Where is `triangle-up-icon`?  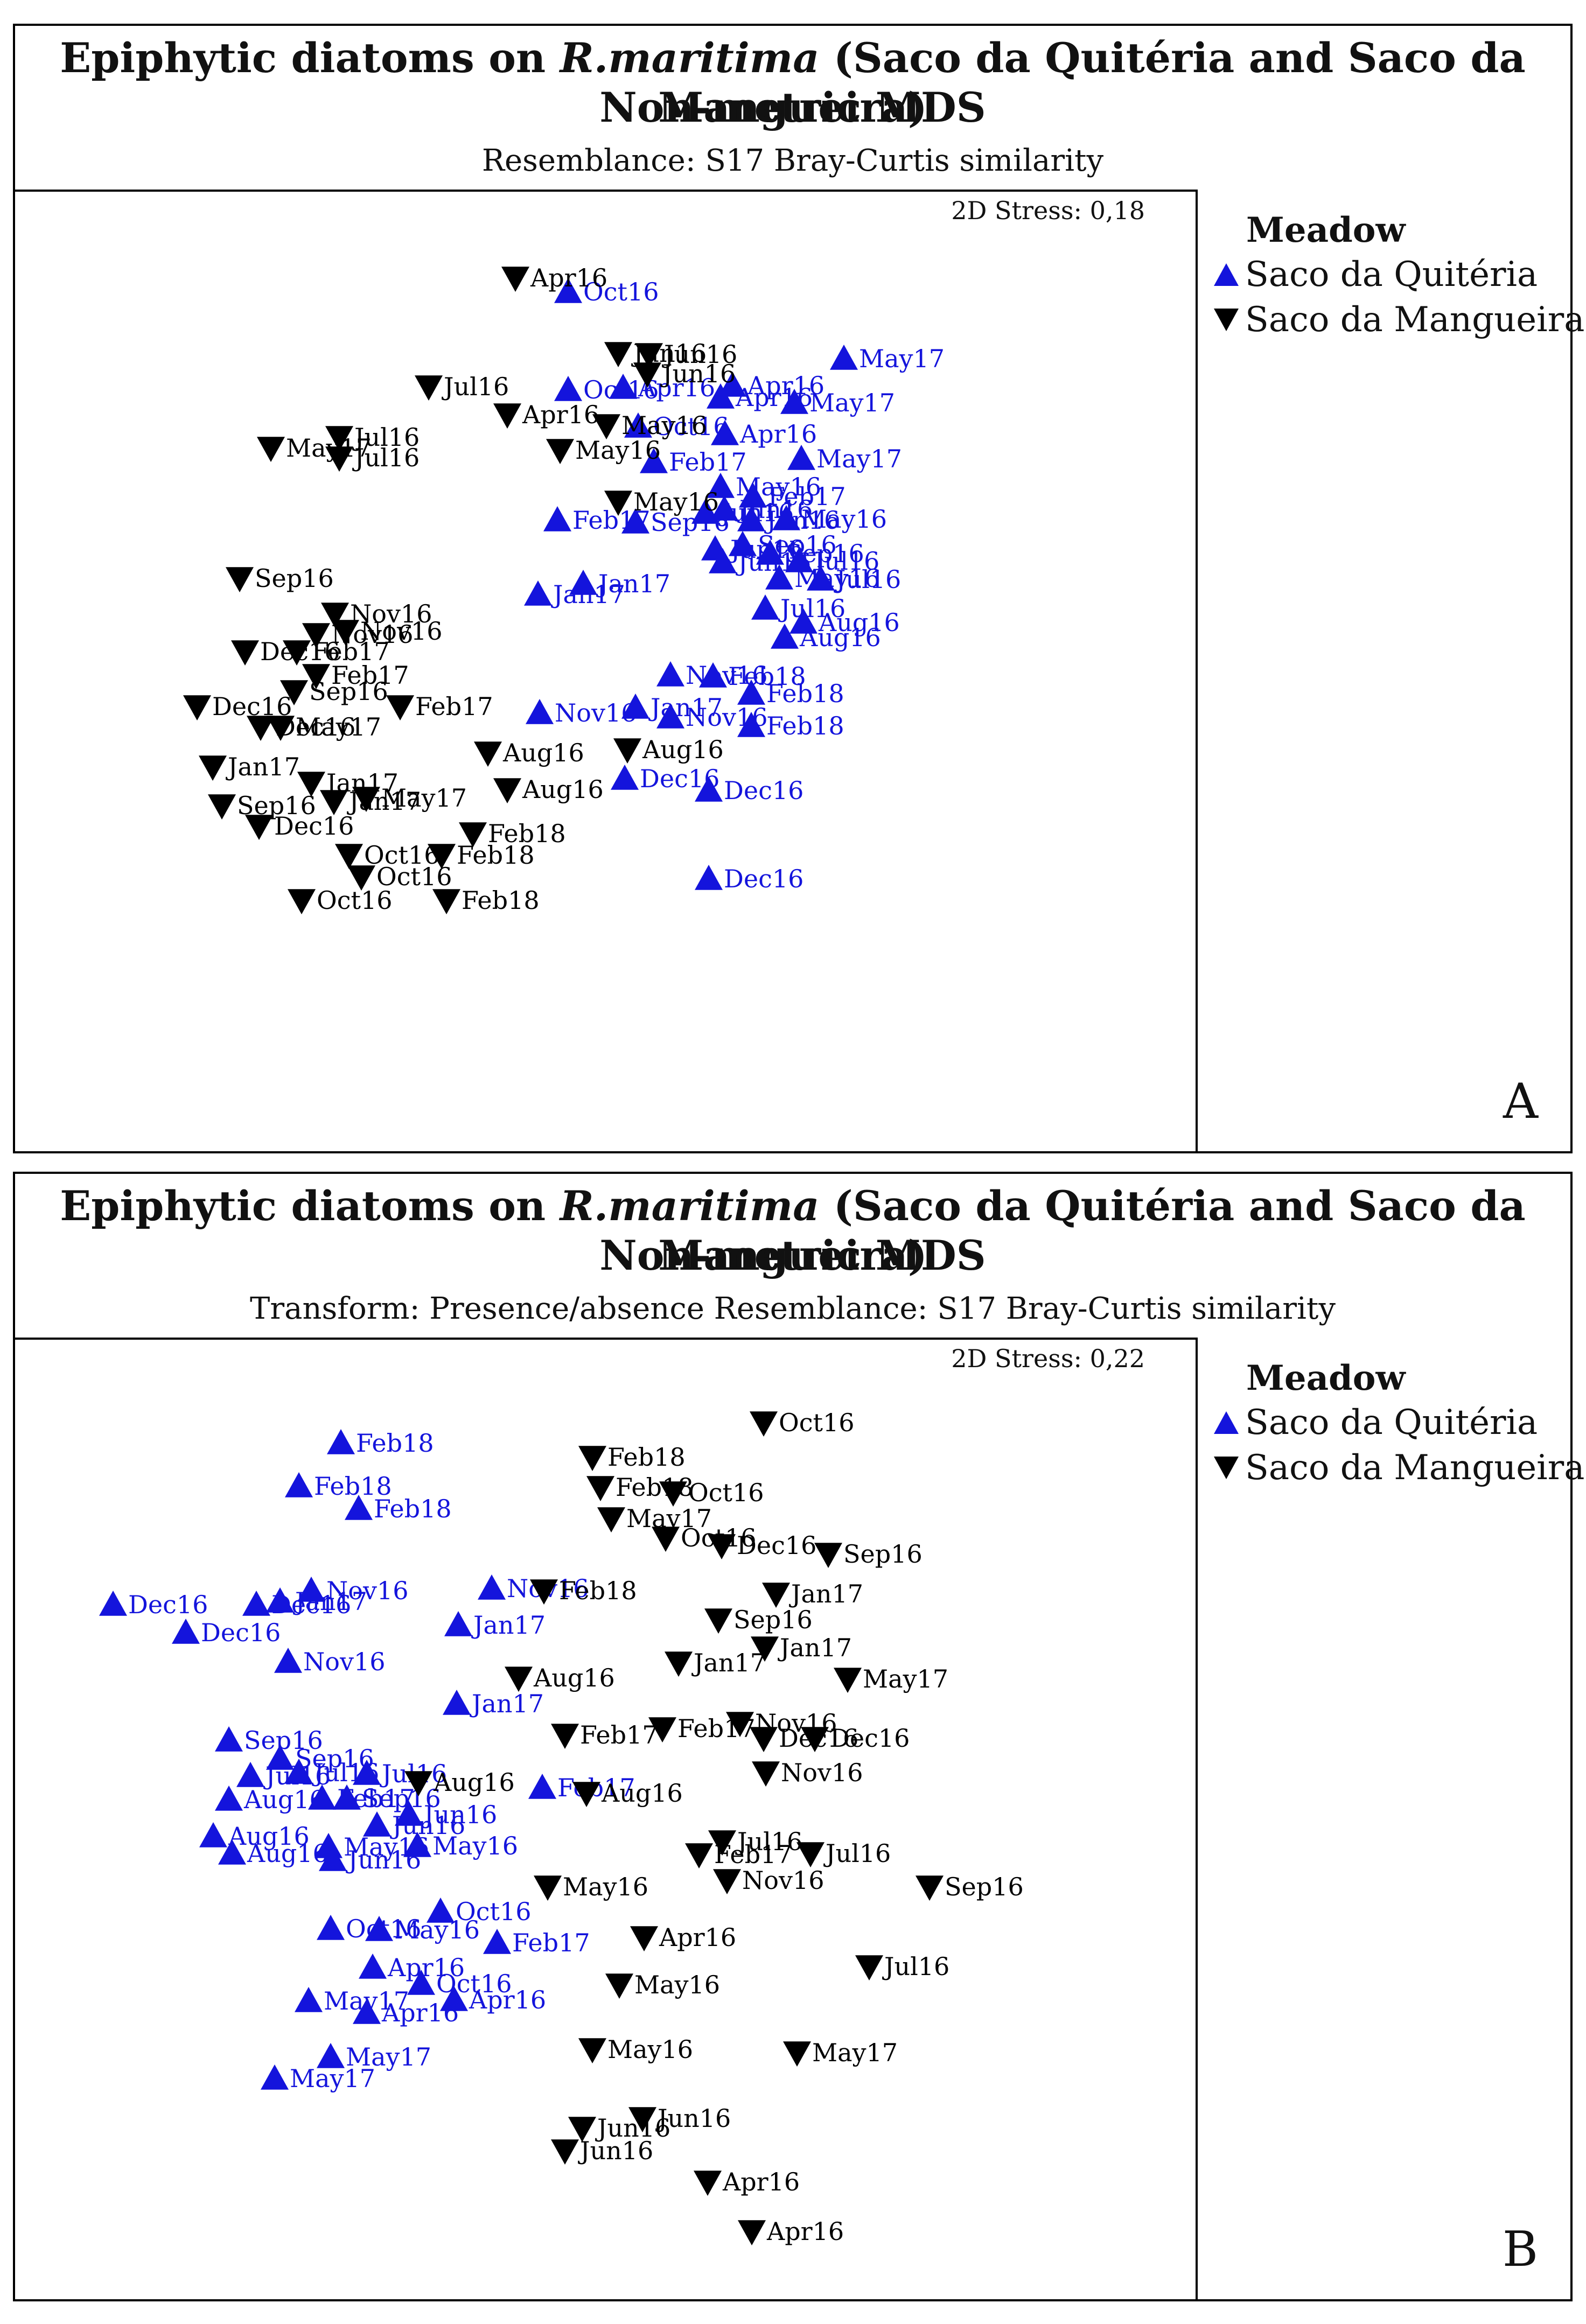 triangle-up-icon is located at coordinates (1227, 274).